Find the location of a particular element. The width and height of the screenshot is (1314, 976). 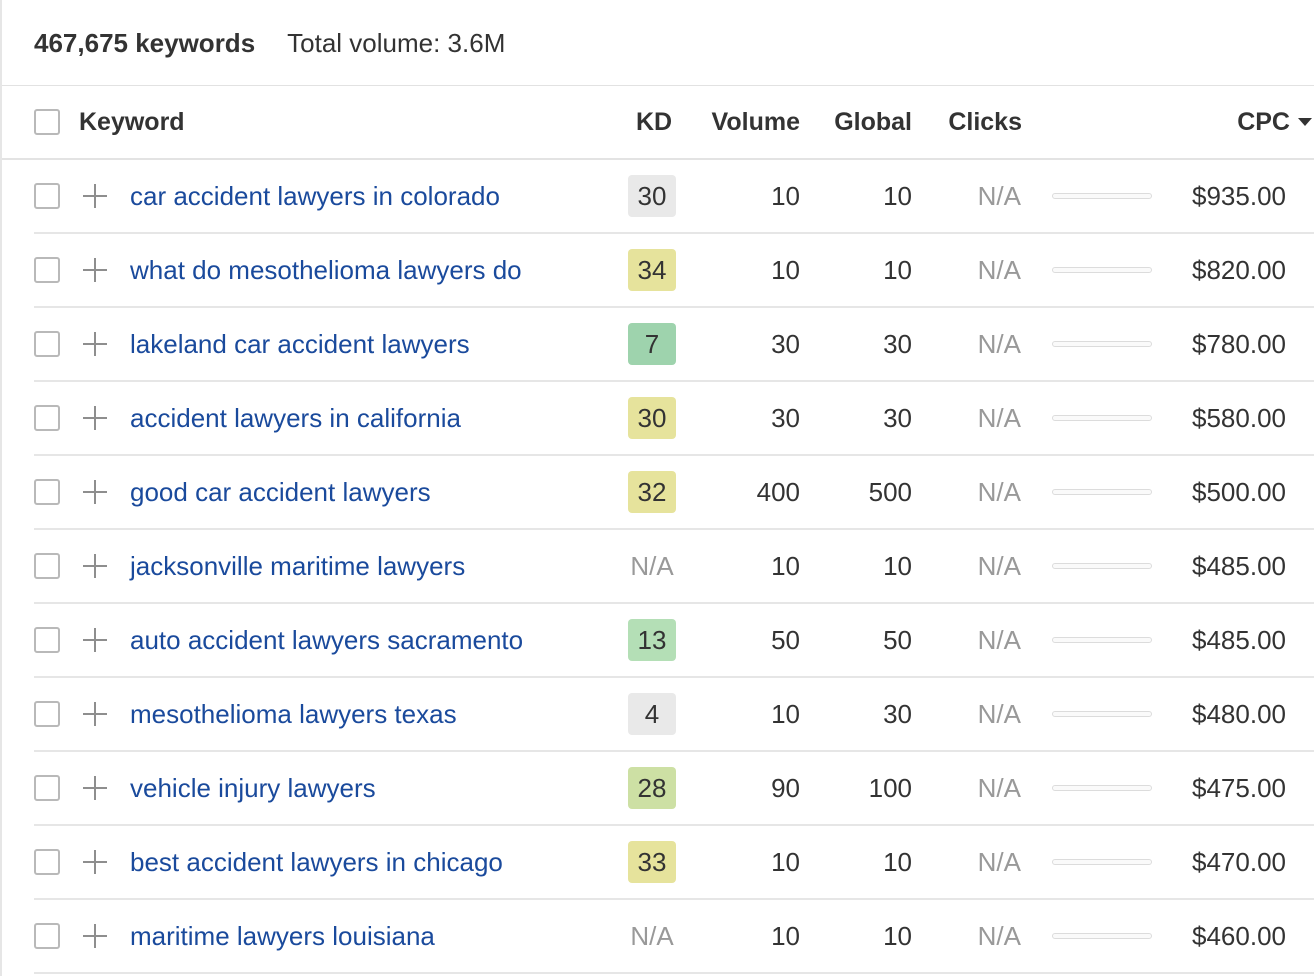

select-all-checkbox is located at coordinates (47, 122).